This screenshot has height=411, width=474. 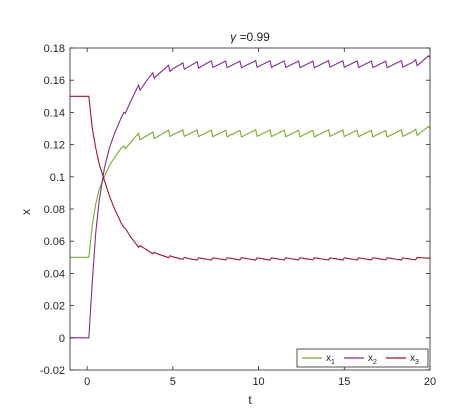 I want to click on x-tick-label: 0, so click(x=87, y=382).